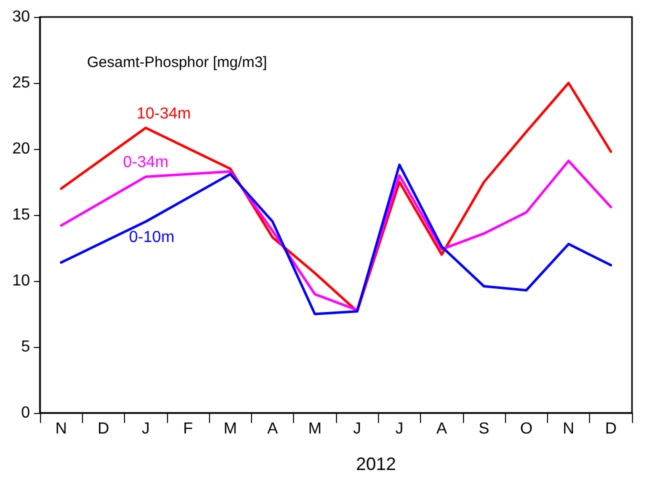  I want to click on y-tick-label: 25, so click(21, 83).